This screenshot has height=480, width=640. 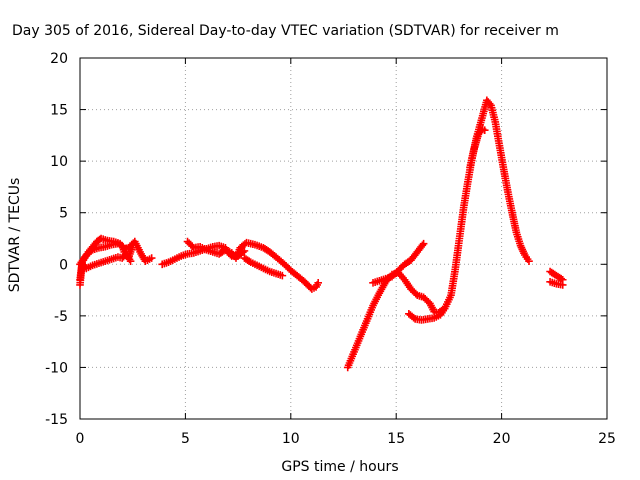 I want to click on y-tick-label: 20, so click(x=59, y=59).